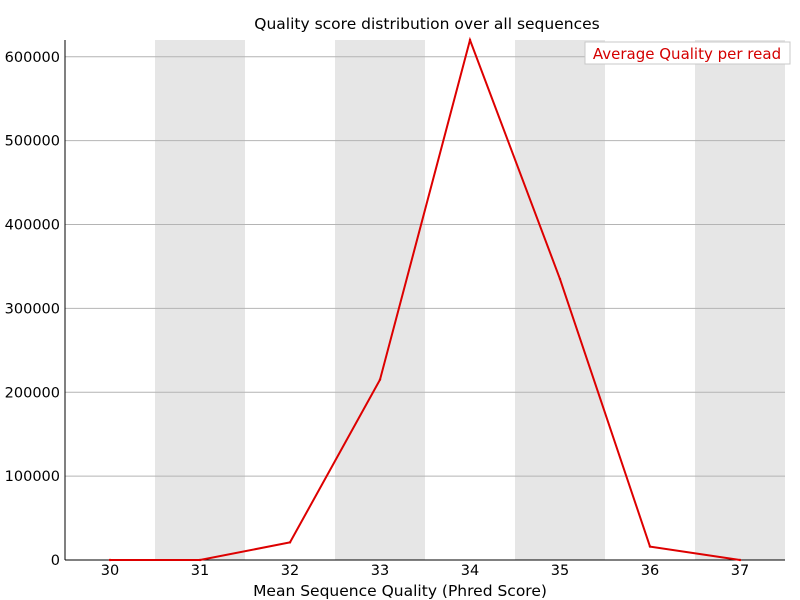  What do you see at coordinates (470, 571) in the screenshot?
I see `x-tick-34: 34` at bounding box center [470, 571].